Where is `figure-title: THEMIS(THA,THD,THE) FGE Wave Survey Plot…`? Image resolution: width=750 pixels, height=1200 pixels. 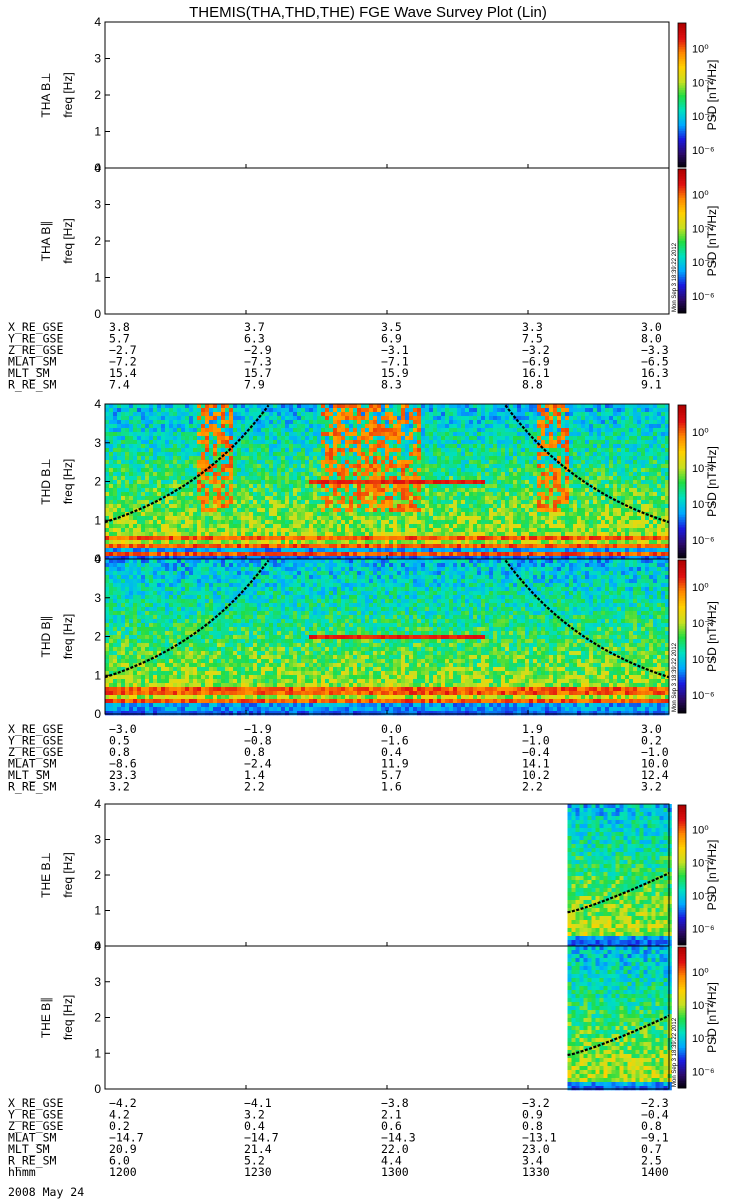 figure-title: THEMIS(THA,THD,THE) FGE Wave Survey Plot… is located at coordinates (368, 12).